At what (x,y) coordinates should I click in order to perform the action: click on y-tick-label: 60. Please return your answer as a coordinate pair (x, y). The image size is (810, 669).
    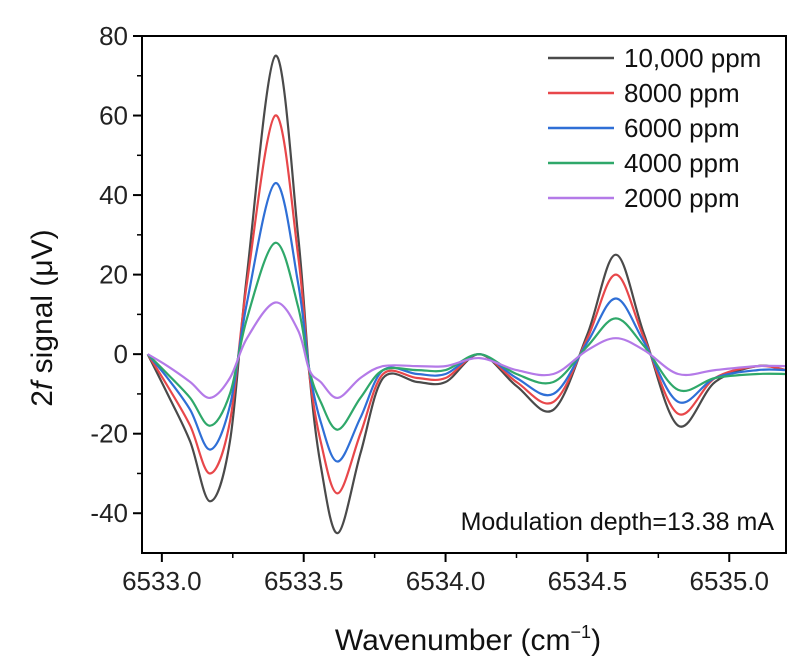
    Looking at the image, I should click on (113, 116).